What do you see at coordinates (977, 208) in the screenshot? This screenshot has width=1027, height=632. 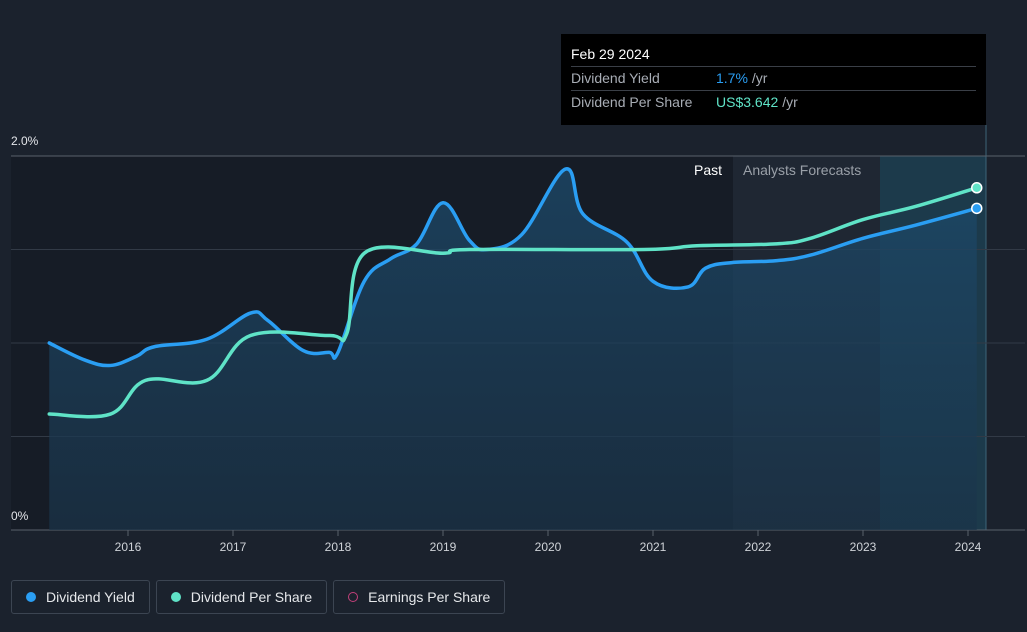 I see `dividend-yield-end-marker` at bounding box center [977, 208].